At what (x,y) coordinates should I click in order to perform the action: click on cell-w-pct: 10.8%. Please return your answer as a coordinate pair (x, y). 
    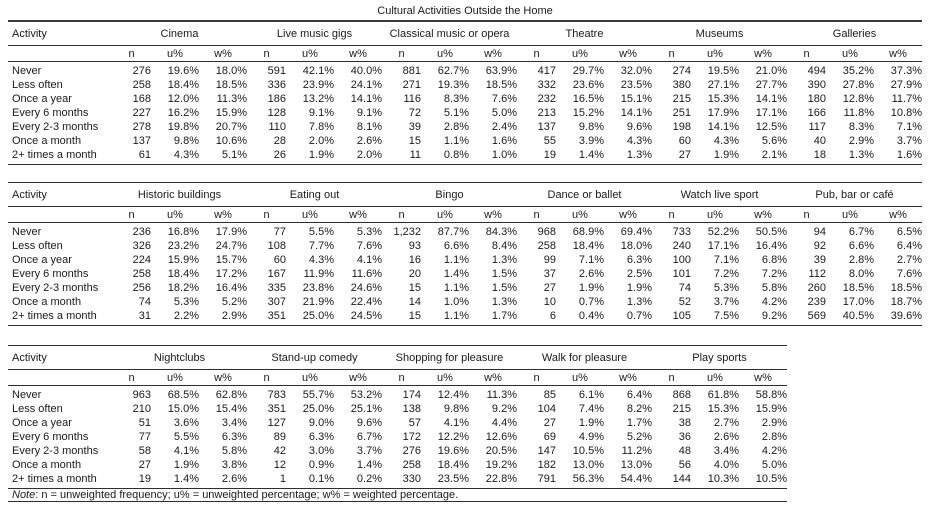
    Looking at the image, I should click on (906, 113).